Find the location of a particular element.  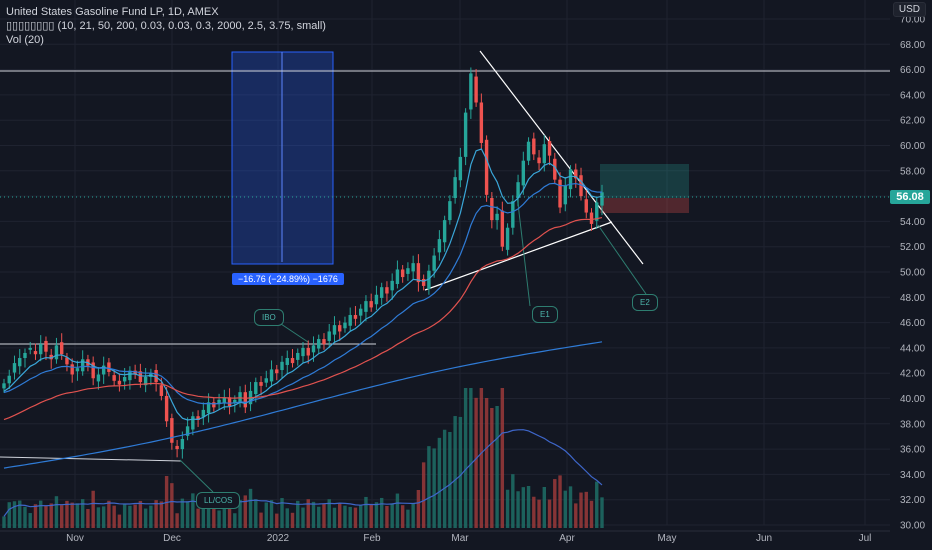

ibo-leader is located at coordinates (293, 332).